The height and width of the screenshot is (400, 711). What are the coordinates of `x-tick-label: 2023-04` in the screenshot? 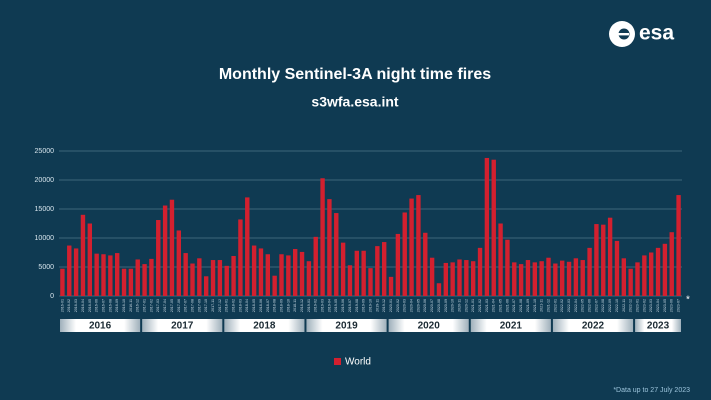 It's located at (658, 305).